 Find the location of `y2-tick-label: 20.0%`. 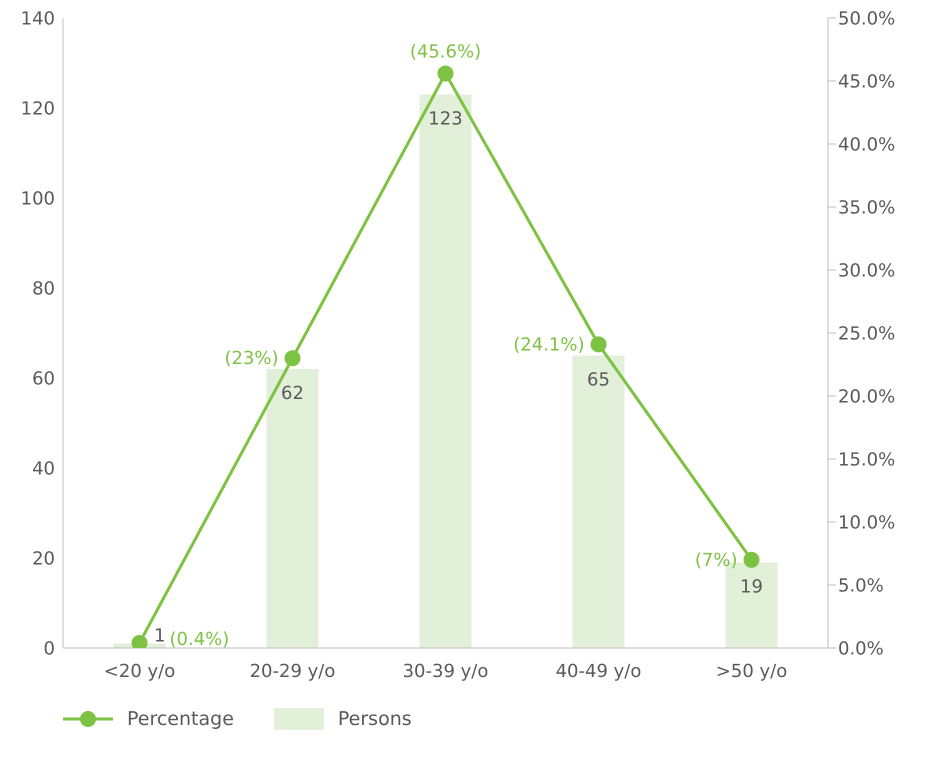

y2-tick-label: 20.0% is located at coordinates (867, 397).